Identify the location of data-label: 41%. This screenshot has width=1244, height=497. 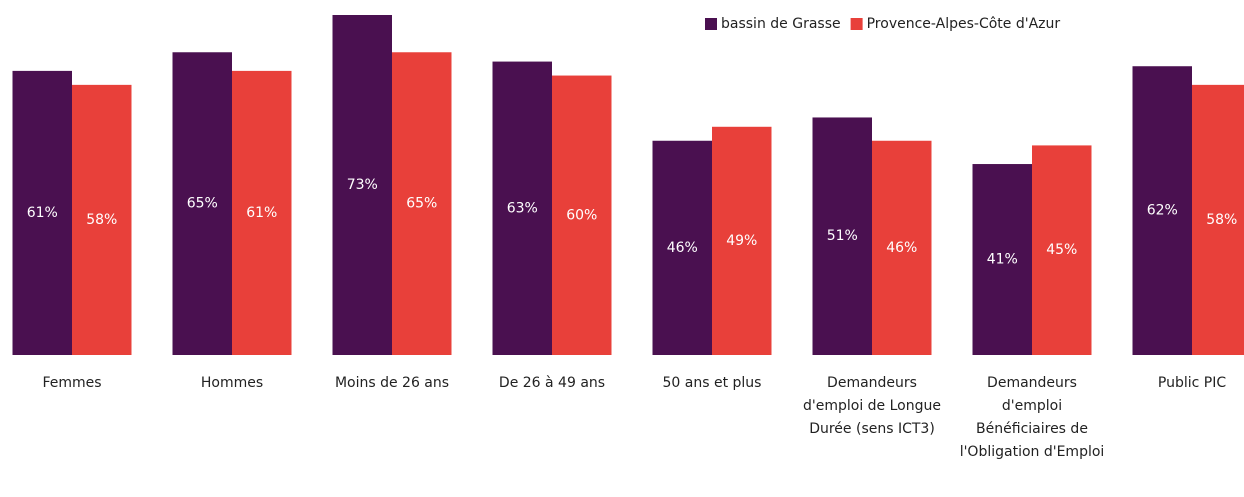
(1002, 260).